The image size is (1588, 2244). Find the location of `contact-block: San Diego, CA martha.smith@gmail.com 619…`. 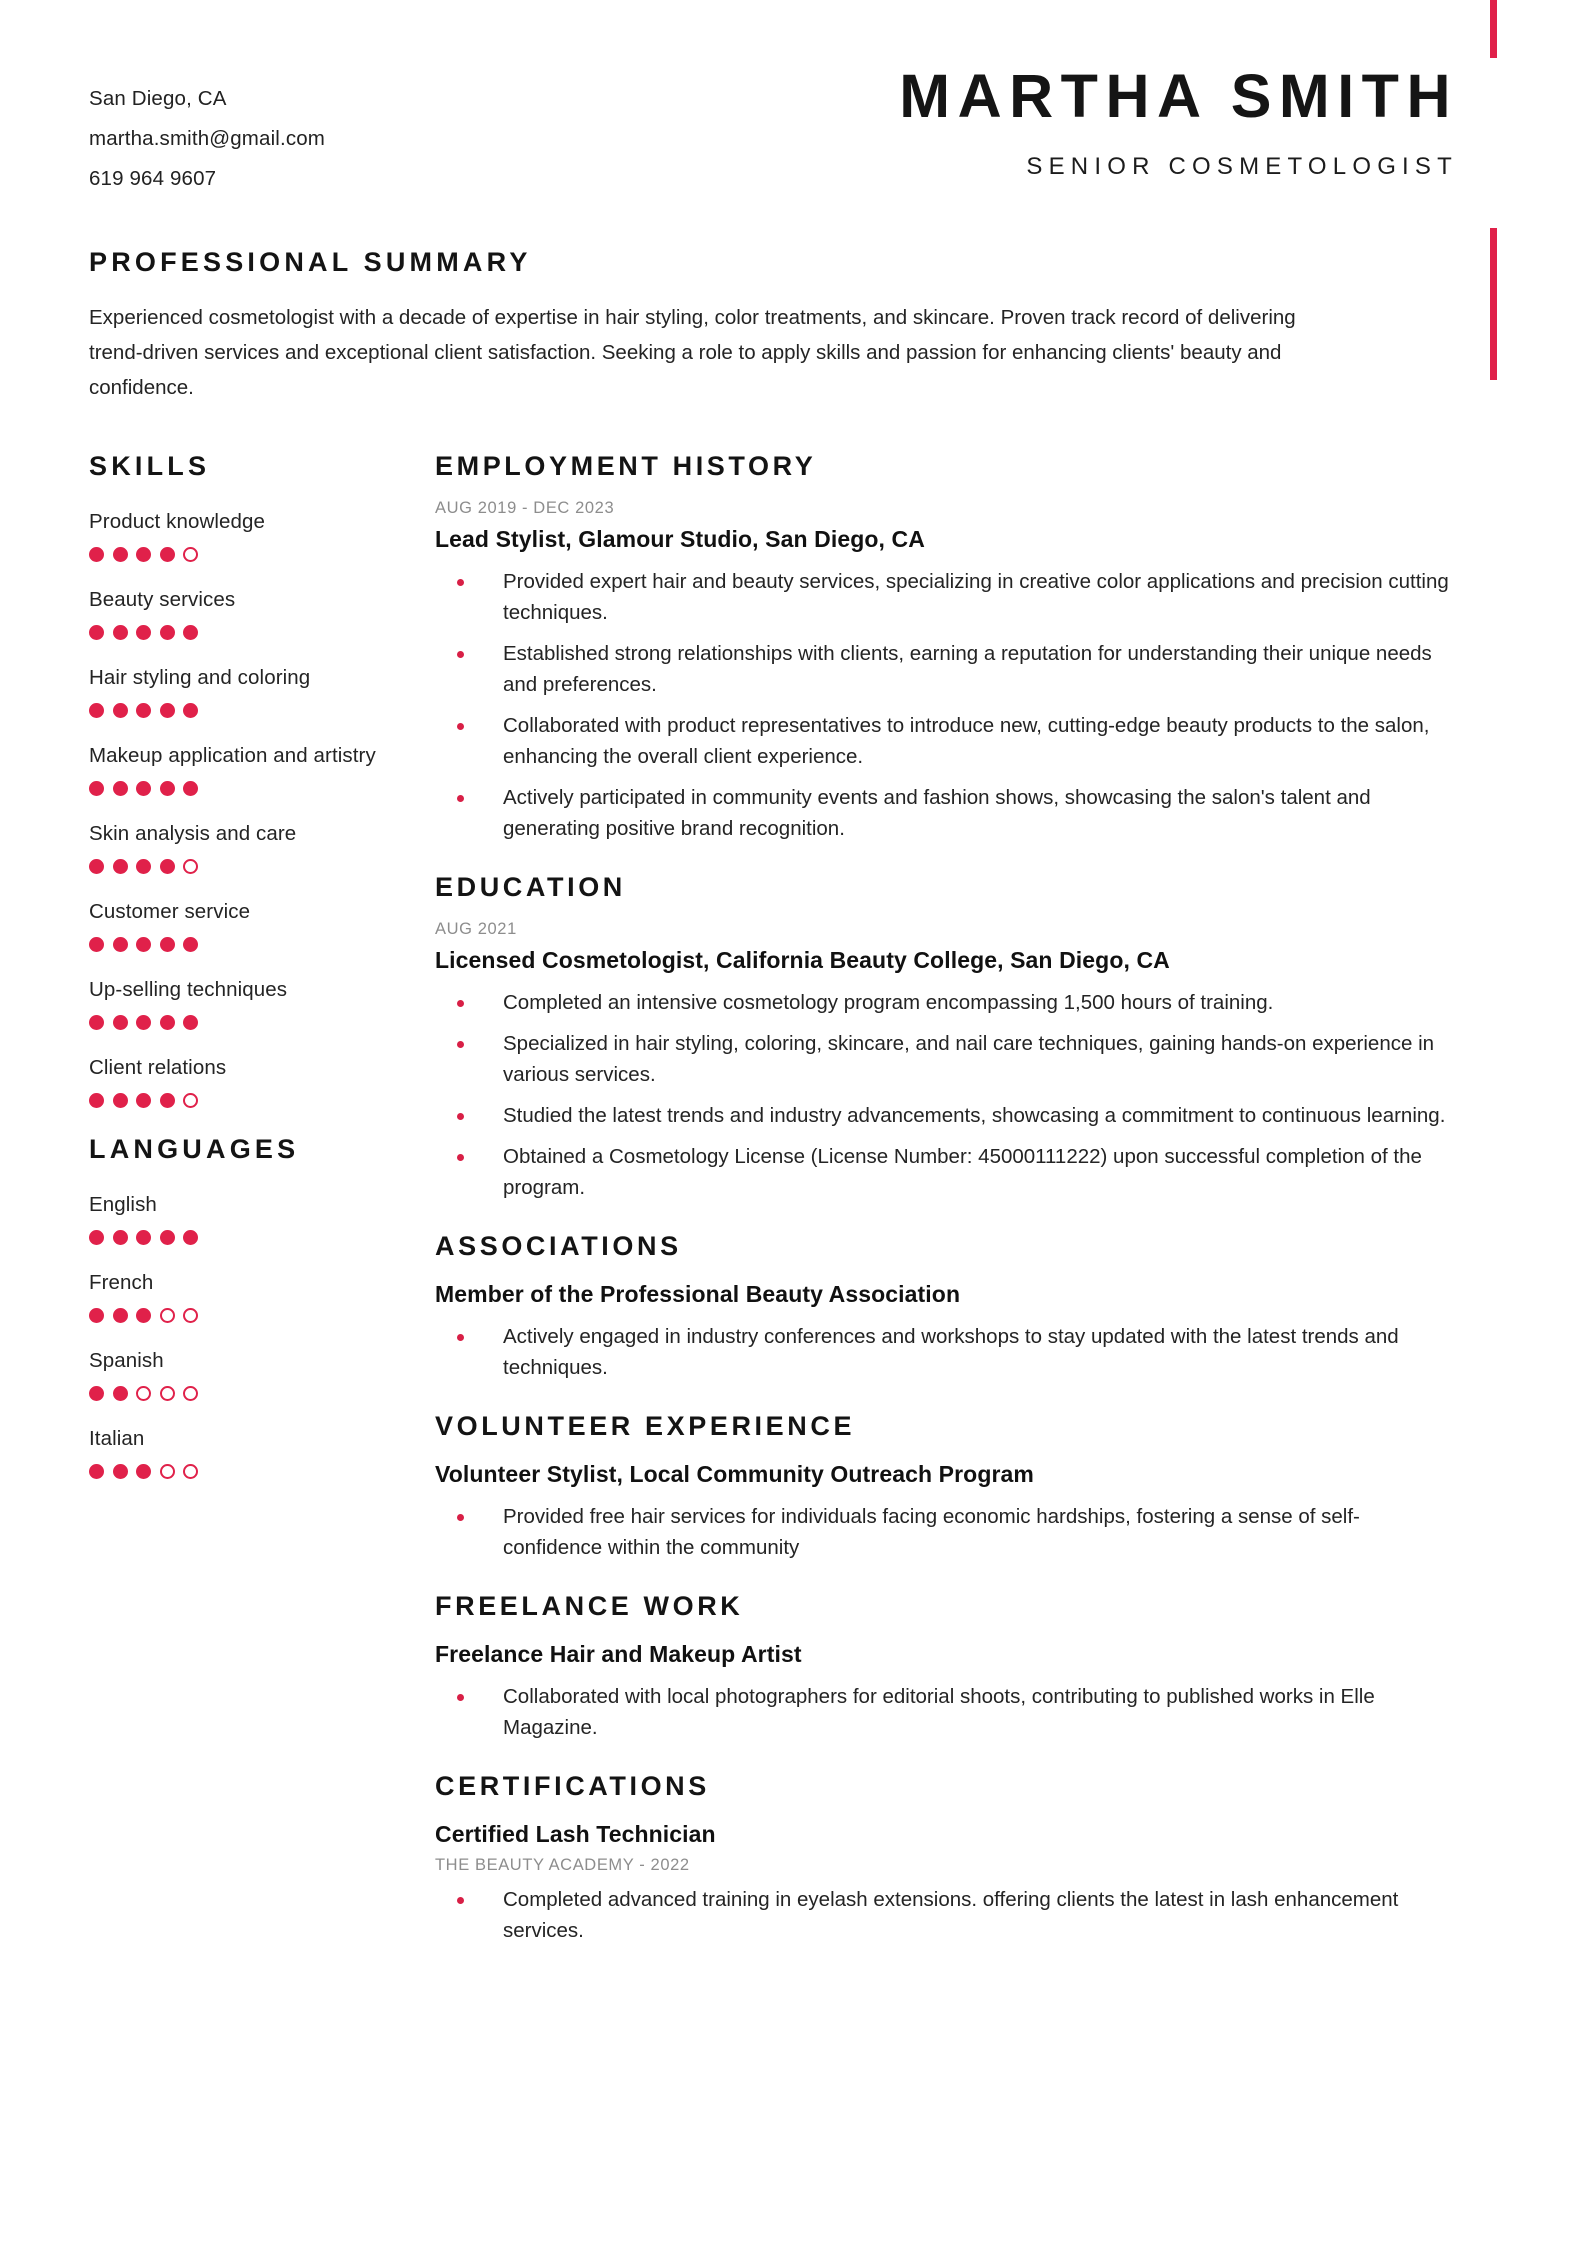

contact-block: San Diego, CA martha.smith@gmail.com 619… is located at coordinates (304, 132).